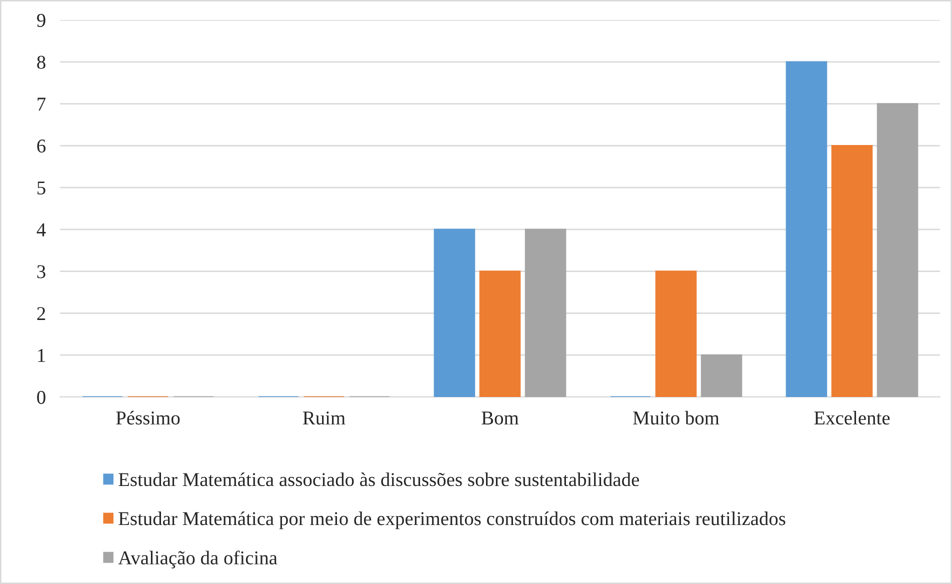 Image resolution: width=952 pixels, height=584 pixels. What do you see at coordinates (41, 313) in the screenshot?
I see `y-tick-label: 2` at bounding box center [41, 313].